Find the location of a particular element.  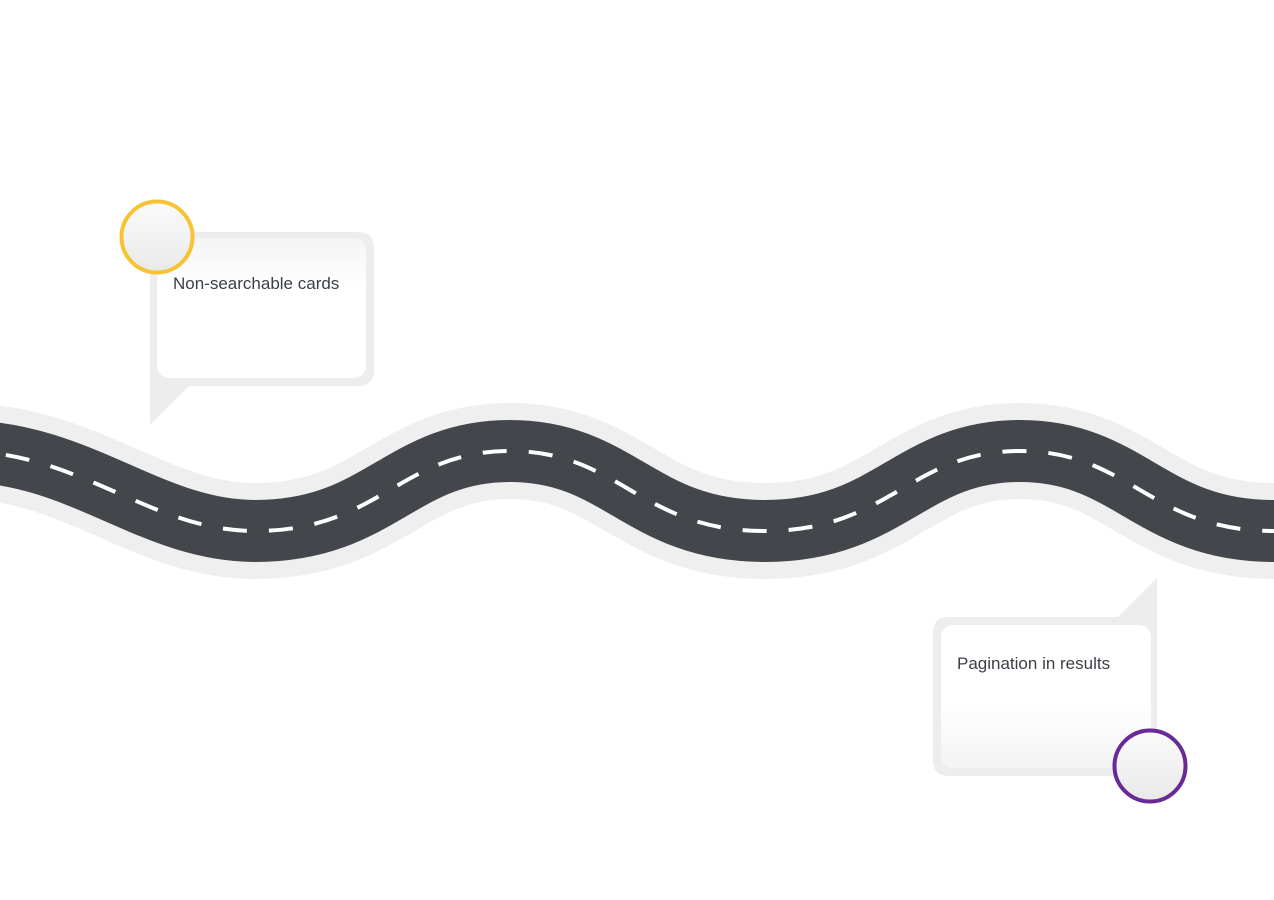

road-lane-marking is located at coordinates (637, 491).